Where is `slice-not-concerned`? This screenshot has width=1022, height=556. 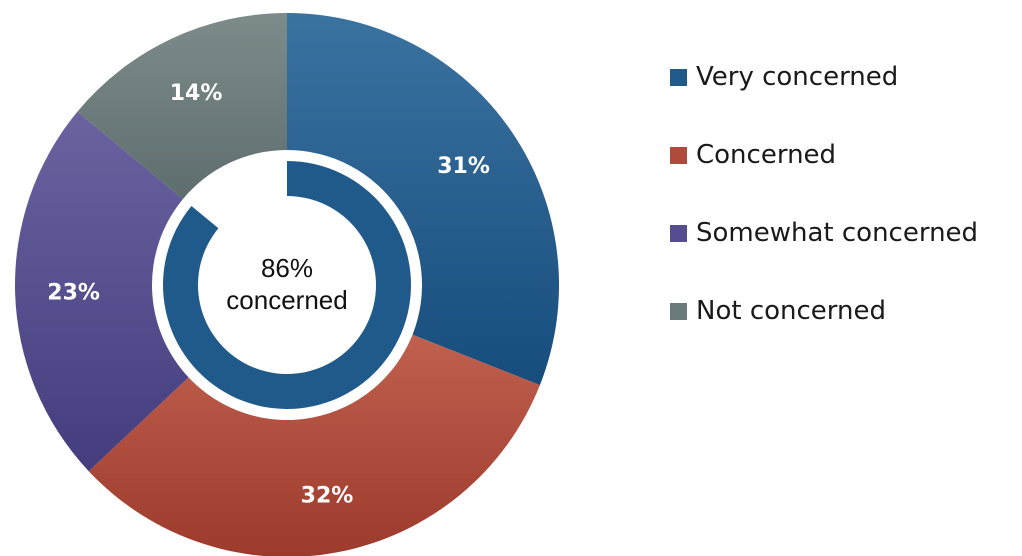
slice-not-concerned is located at coordinates (182, 106).